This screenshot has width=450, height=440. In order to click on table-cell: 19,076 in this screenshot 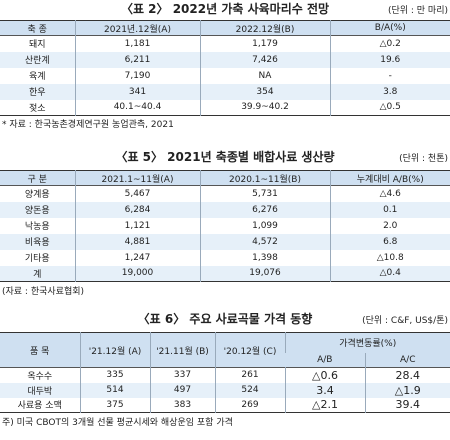, I will do `click(264, 273)`.